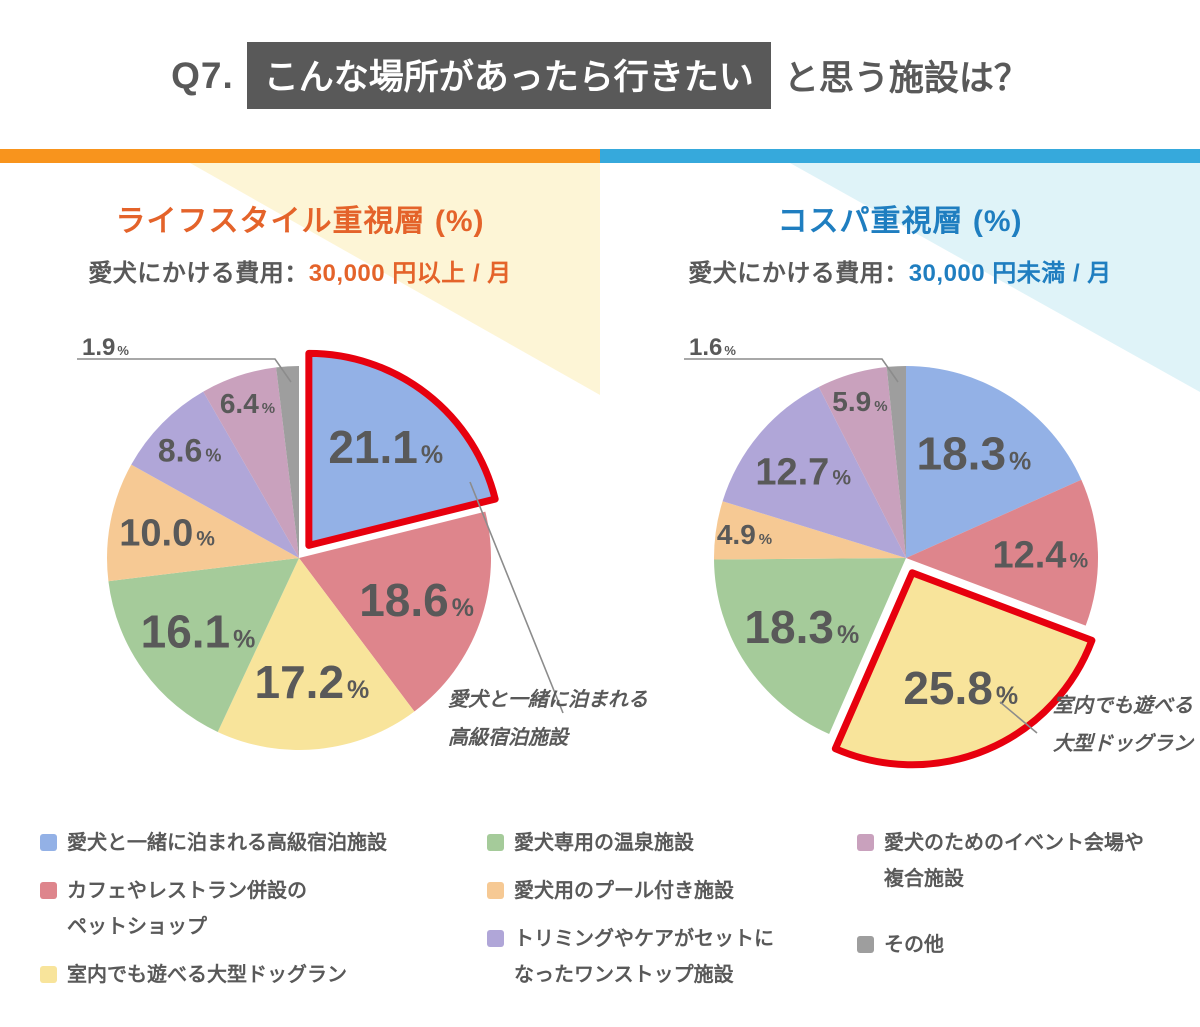 This screenshot has height=1027, width=1200. I want to click on bg-triangle-left, so click(395, 279).